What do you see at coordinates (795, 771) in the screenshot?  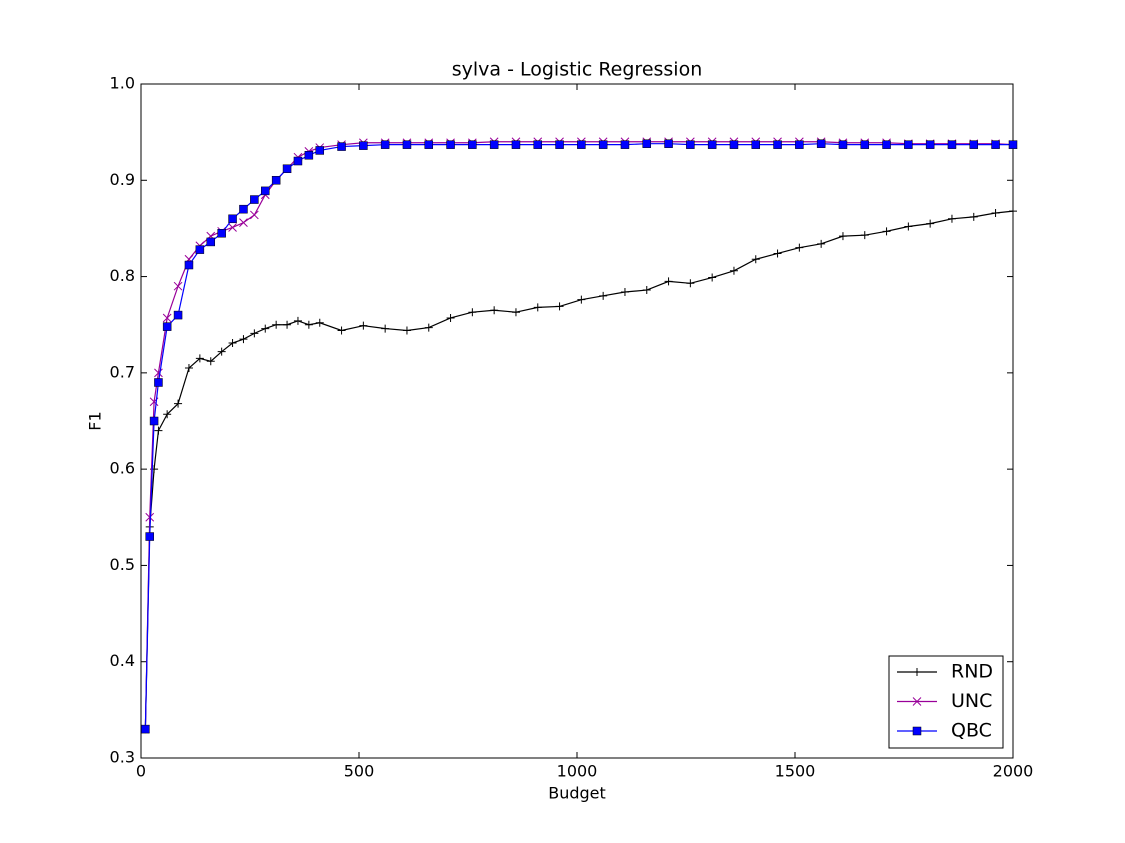 I see `x-tick-label: 1500` at bounding box center [795, 771].